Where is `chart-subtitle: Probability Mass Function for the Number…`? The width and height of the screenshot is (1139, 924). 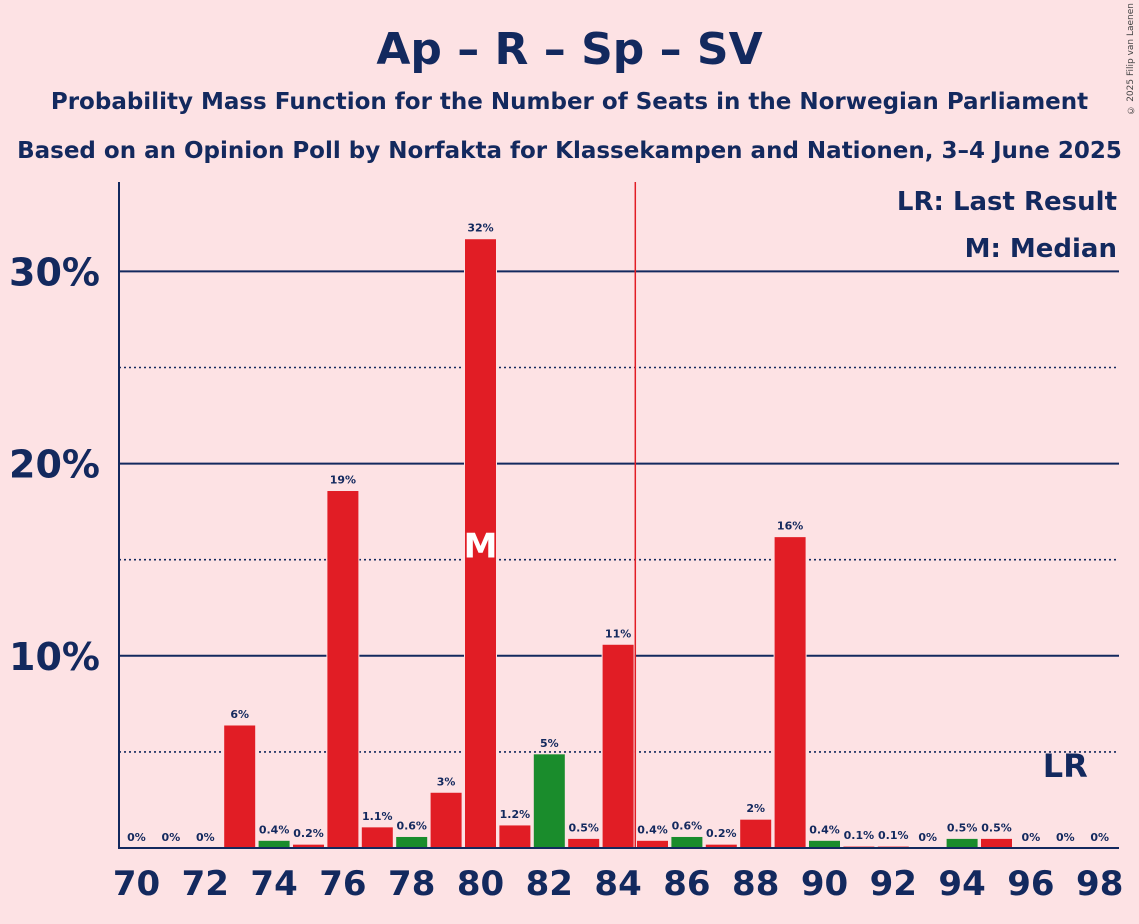
chart-subtitle: Probability Mass Function for the Number… is located at coordinates (569, 102).